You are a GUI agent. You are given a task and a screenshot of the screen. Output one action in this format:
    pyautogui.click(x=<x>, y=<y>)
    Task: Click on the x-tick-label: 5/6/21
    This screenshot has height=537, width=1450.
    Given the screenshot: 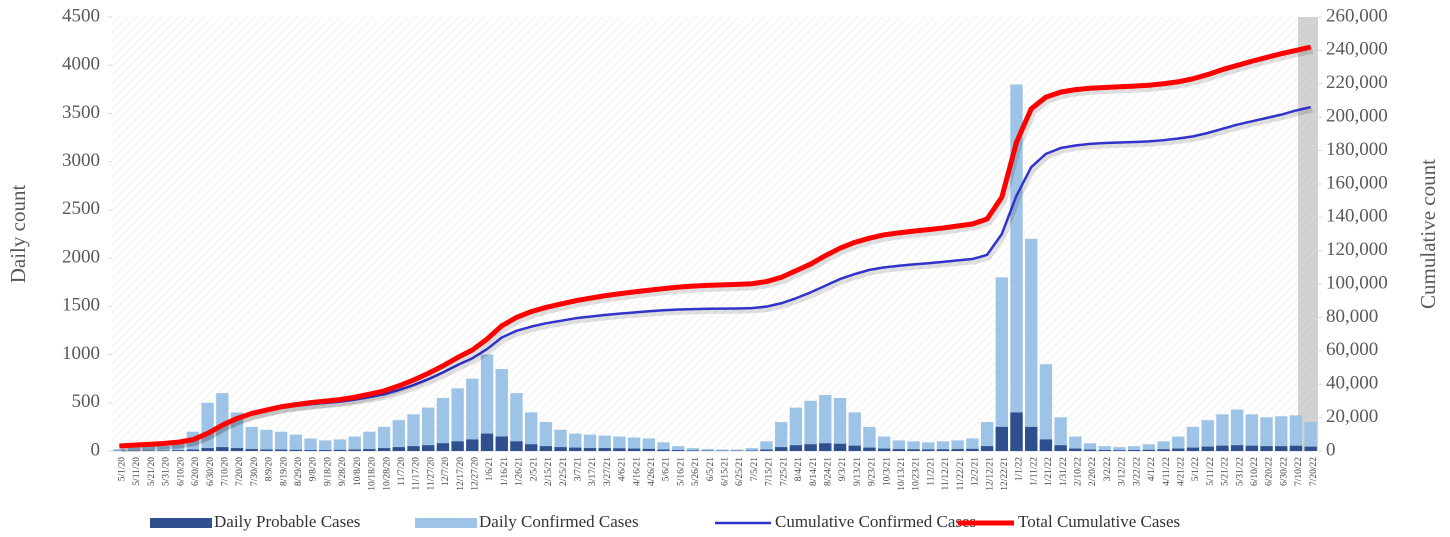 What is the action you would take?
    pyautogui.click(x=667, y=469)
    